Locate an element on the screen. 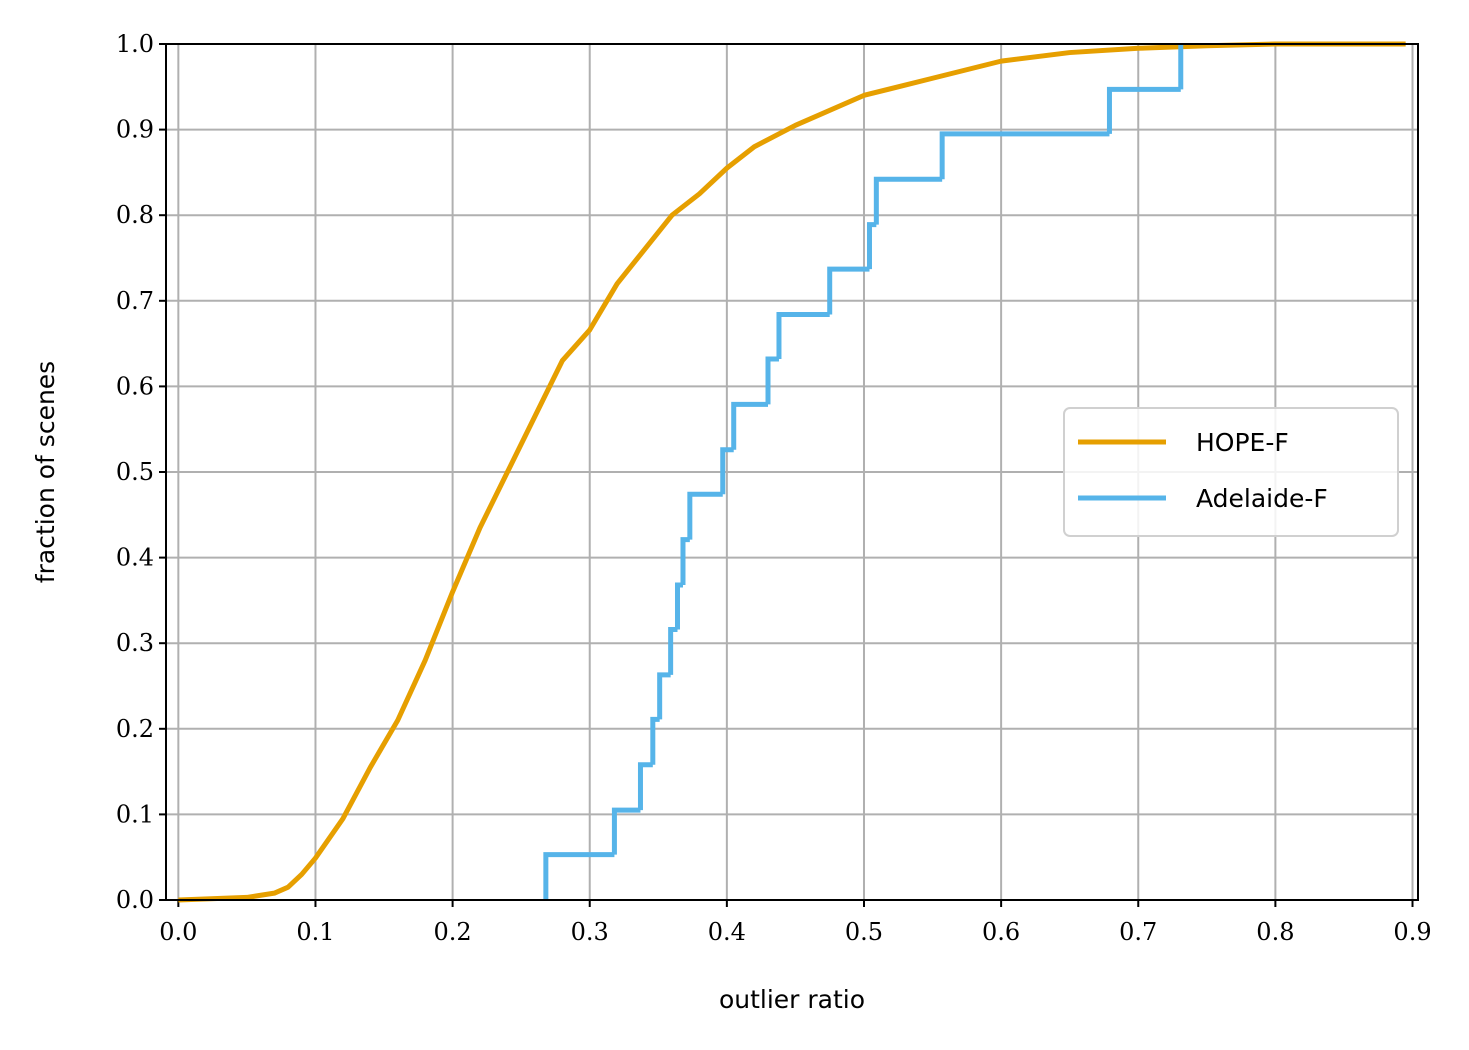 The image size is (1469, 1050). x-tick-label: 0.4 is located at coordinates (727, 932).